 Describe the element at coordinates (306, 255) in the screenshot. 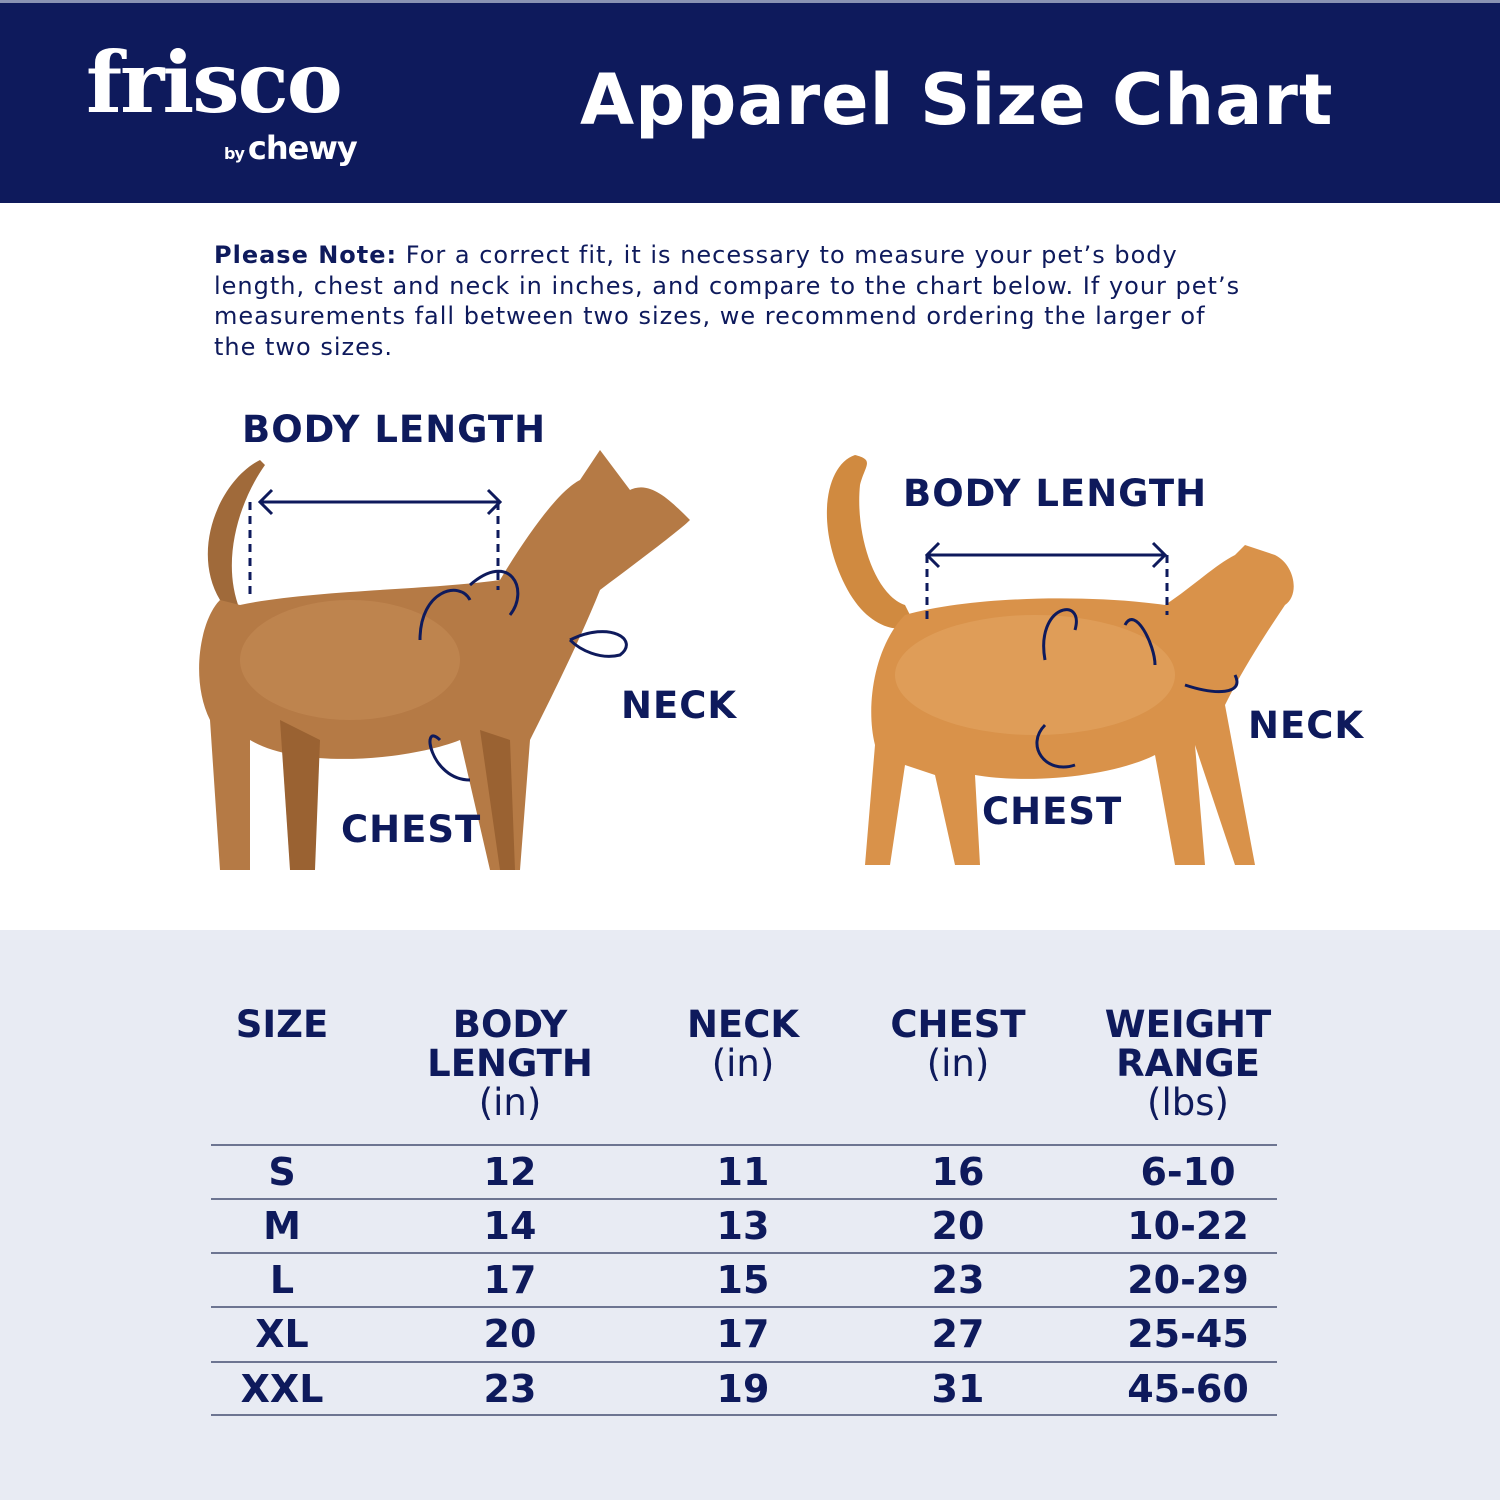

I see `note-label: Please Note:` at that location.